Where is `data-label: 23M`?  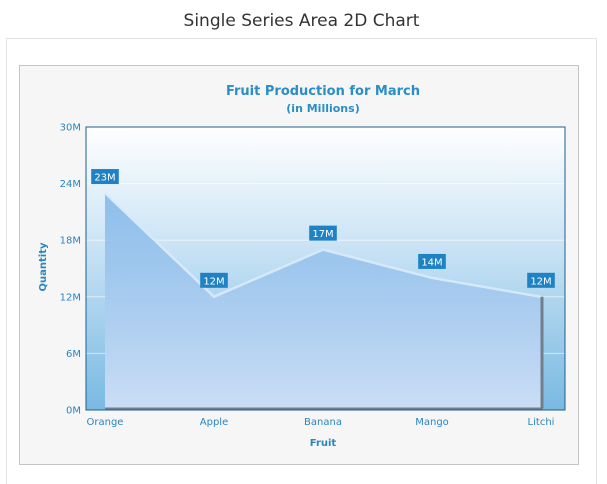
data-label: 23M is located at coordinates (104, 178).